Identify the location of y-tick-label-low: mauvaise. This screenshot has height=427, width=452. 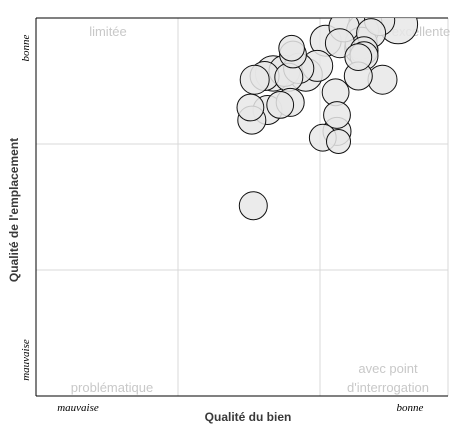
(26, 360).